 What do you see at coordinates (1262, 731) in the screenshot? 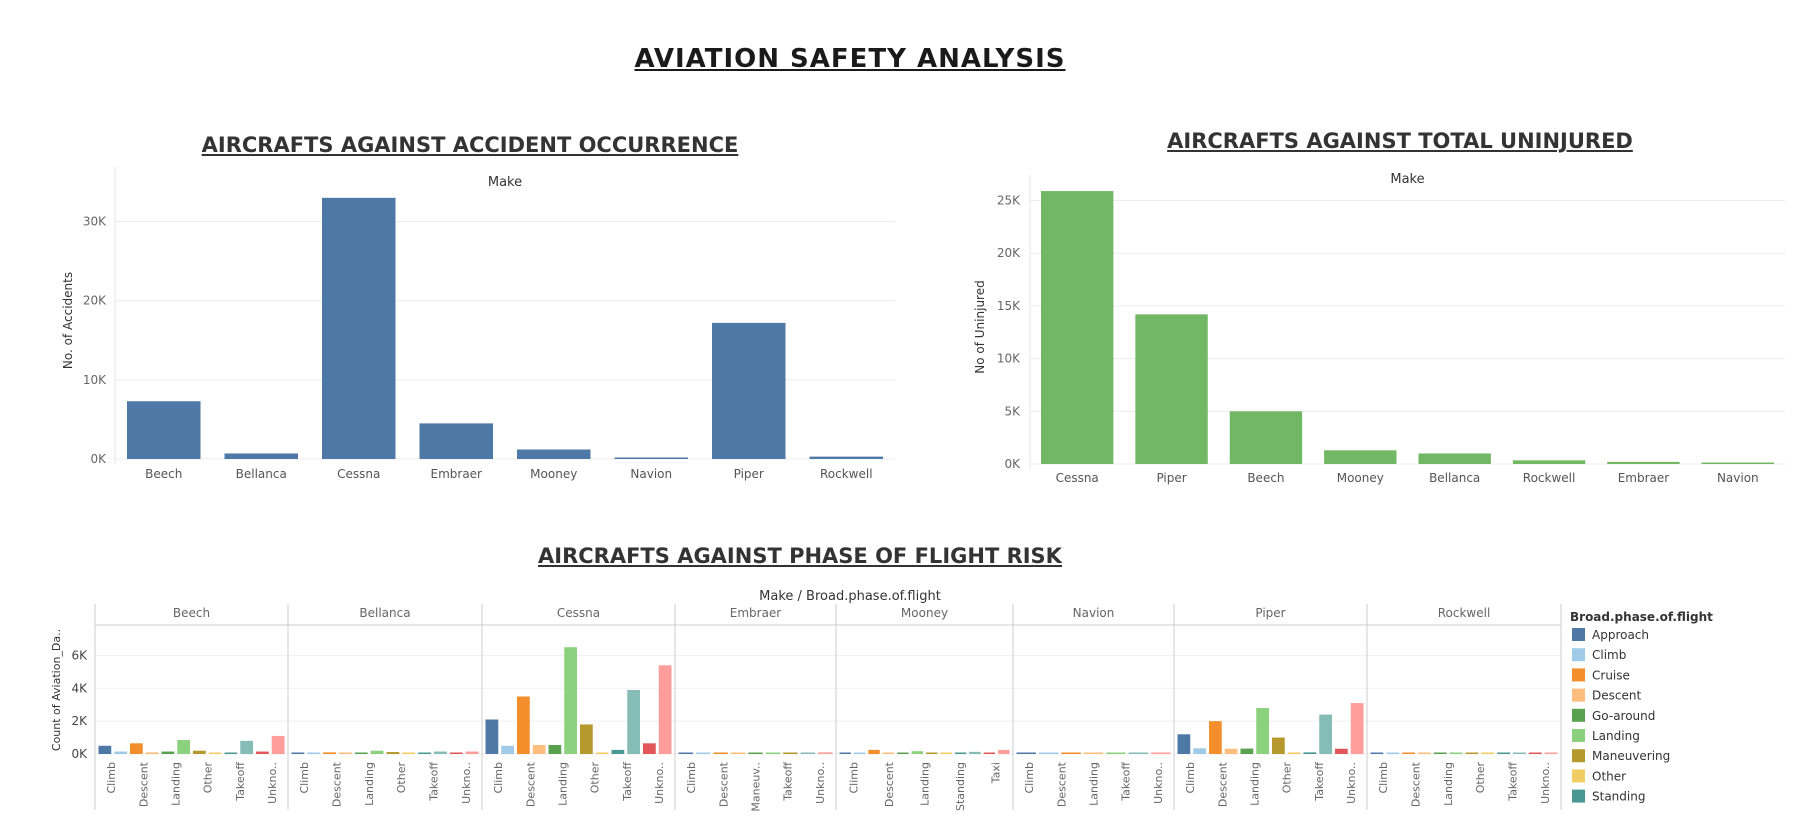
I see `chart3-bar-piper-landing` at bounding box center [1262, 731].